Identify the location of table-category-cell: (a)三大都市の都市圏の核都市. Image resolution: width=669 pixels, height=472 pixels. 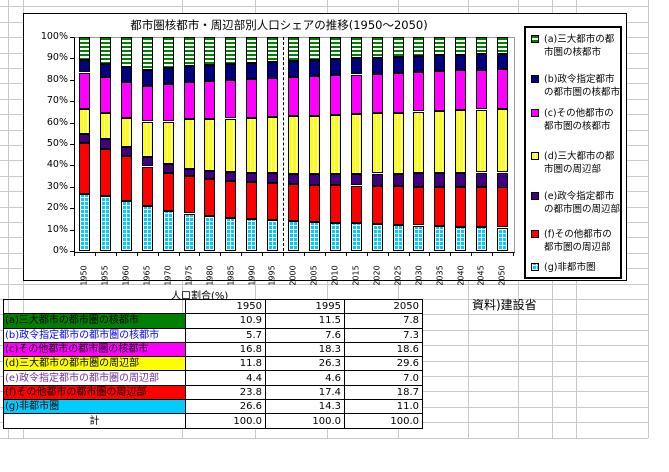
(94, 321).